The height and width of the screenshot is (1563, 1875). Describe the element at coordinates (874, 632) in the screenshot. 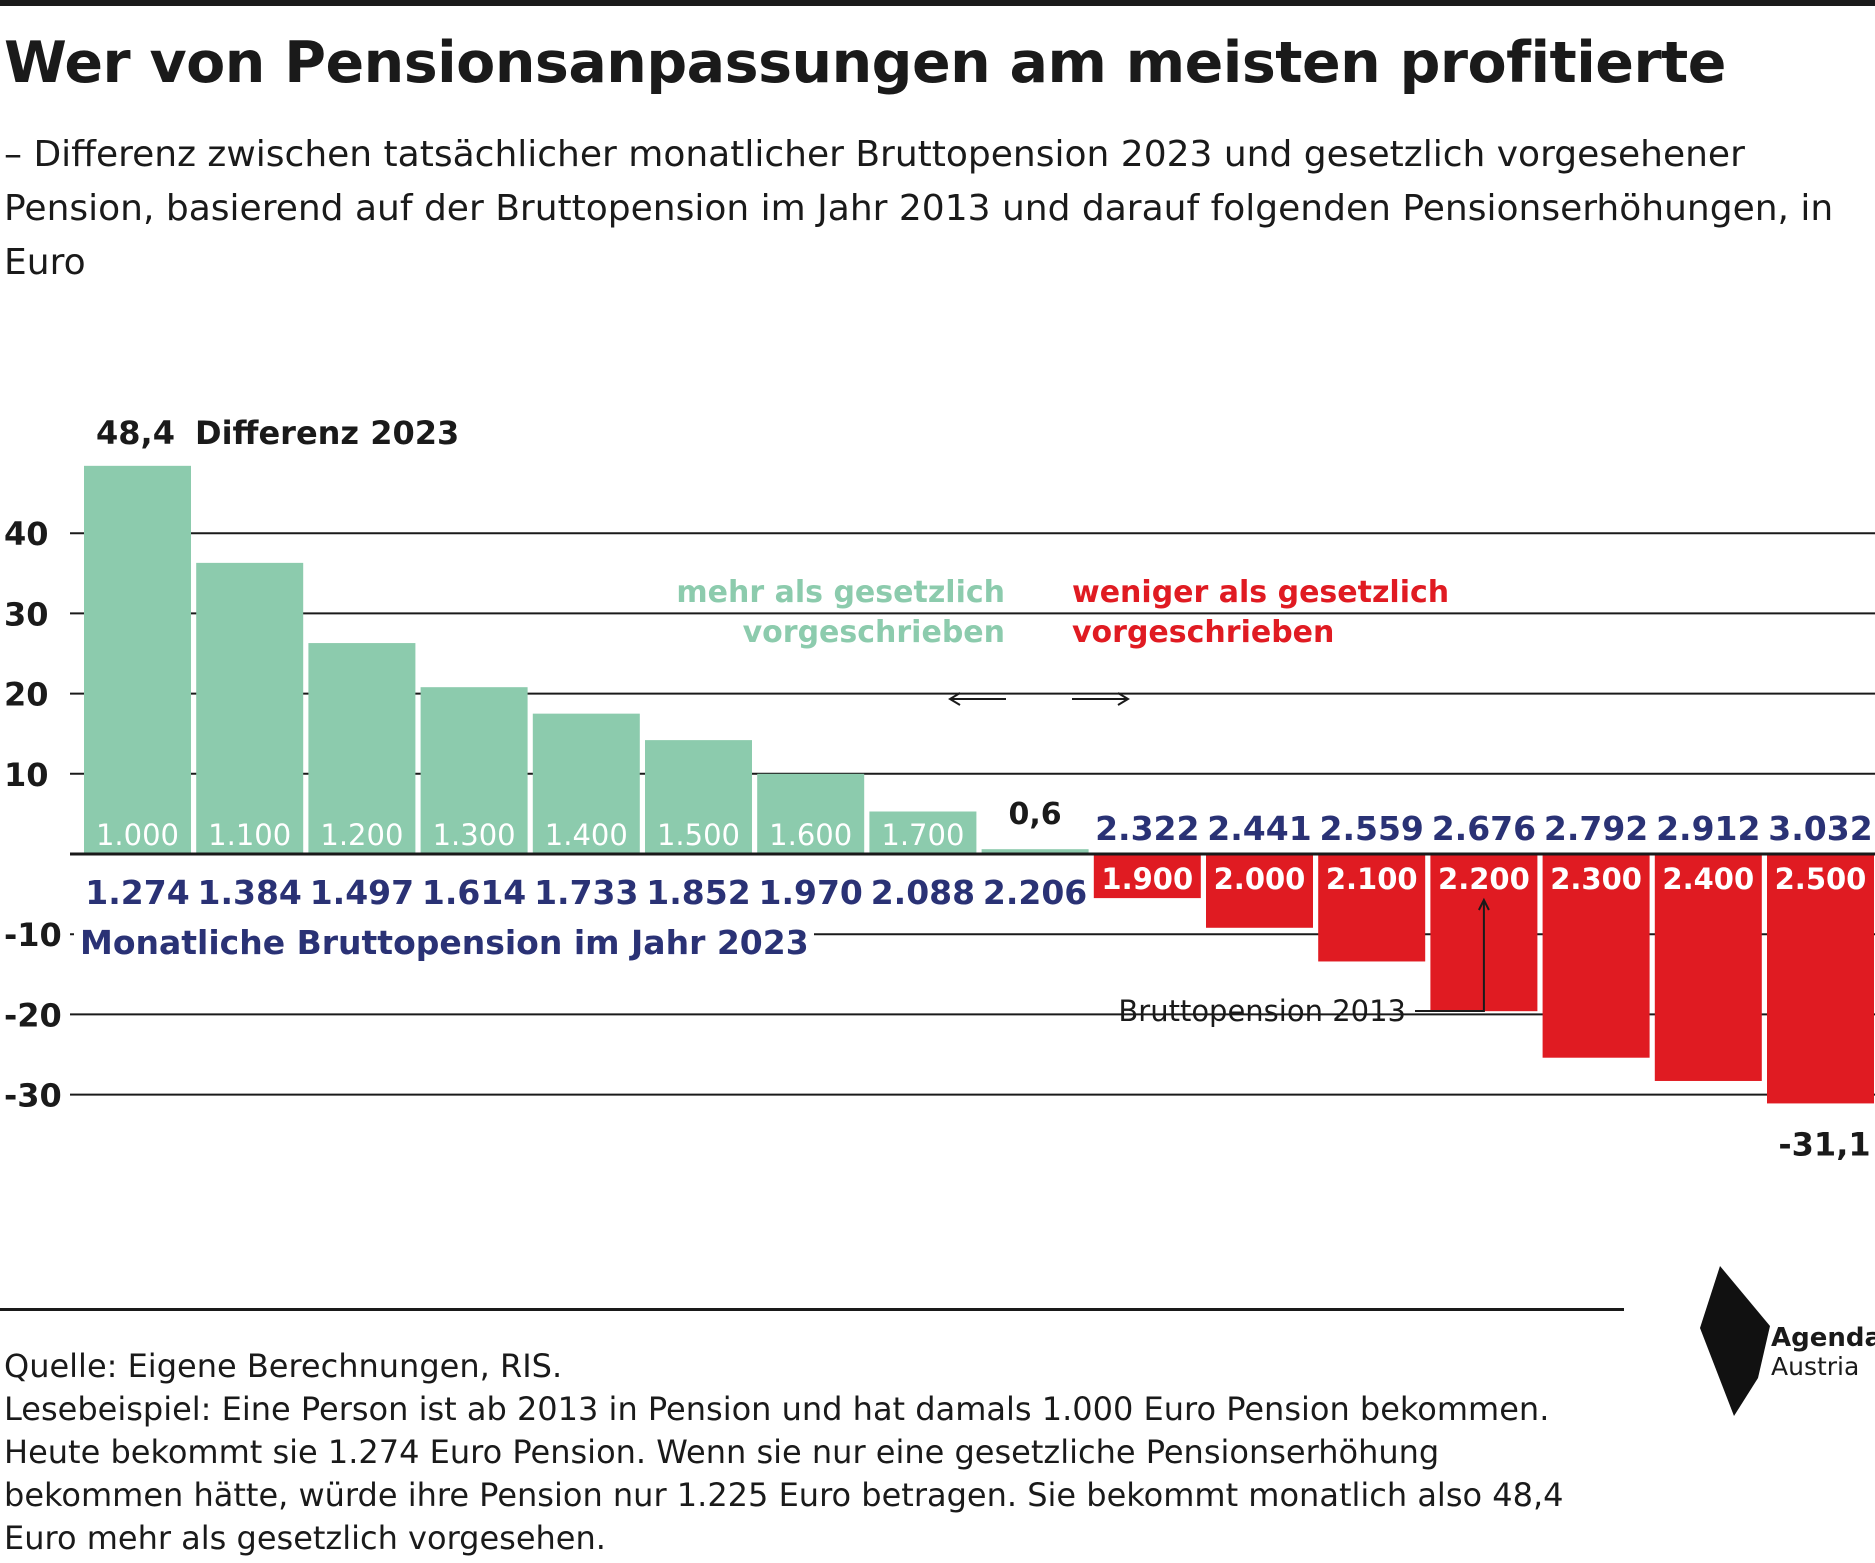

I see `annotation-positive: vorgeschrieben` at that location.